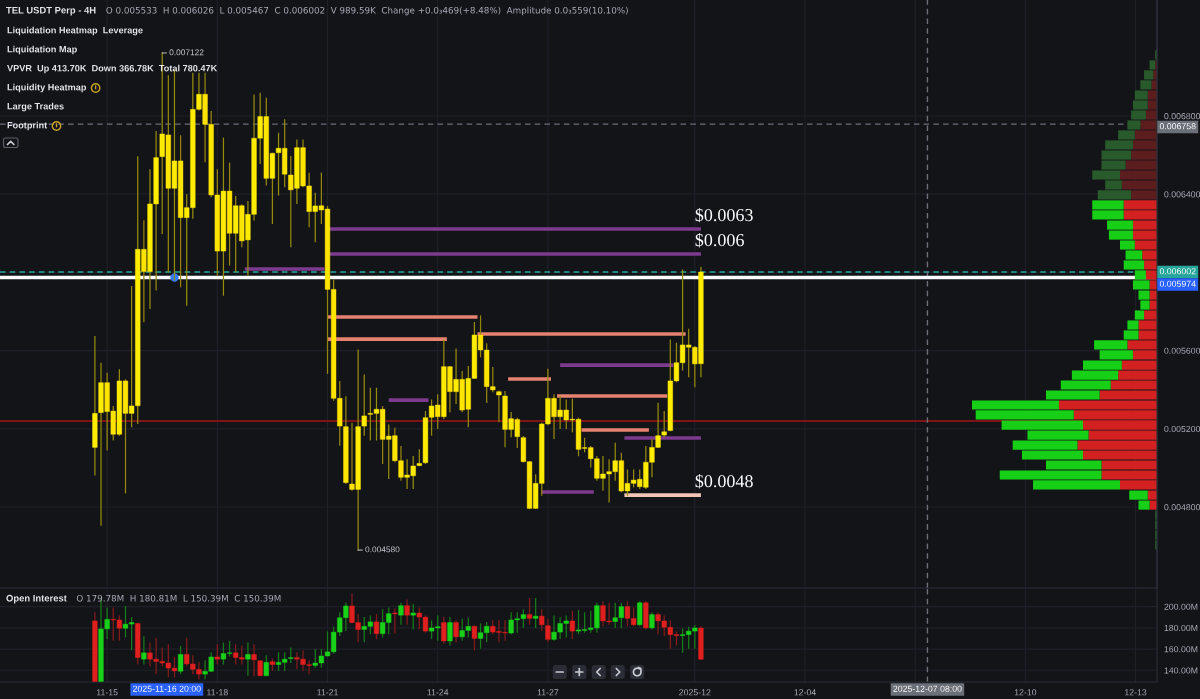 The width and height of the screenshot is (1200, 699). Describe the element at coordinates (1177, 283) in the screenshot. I see `text: 0.005974` at that location.